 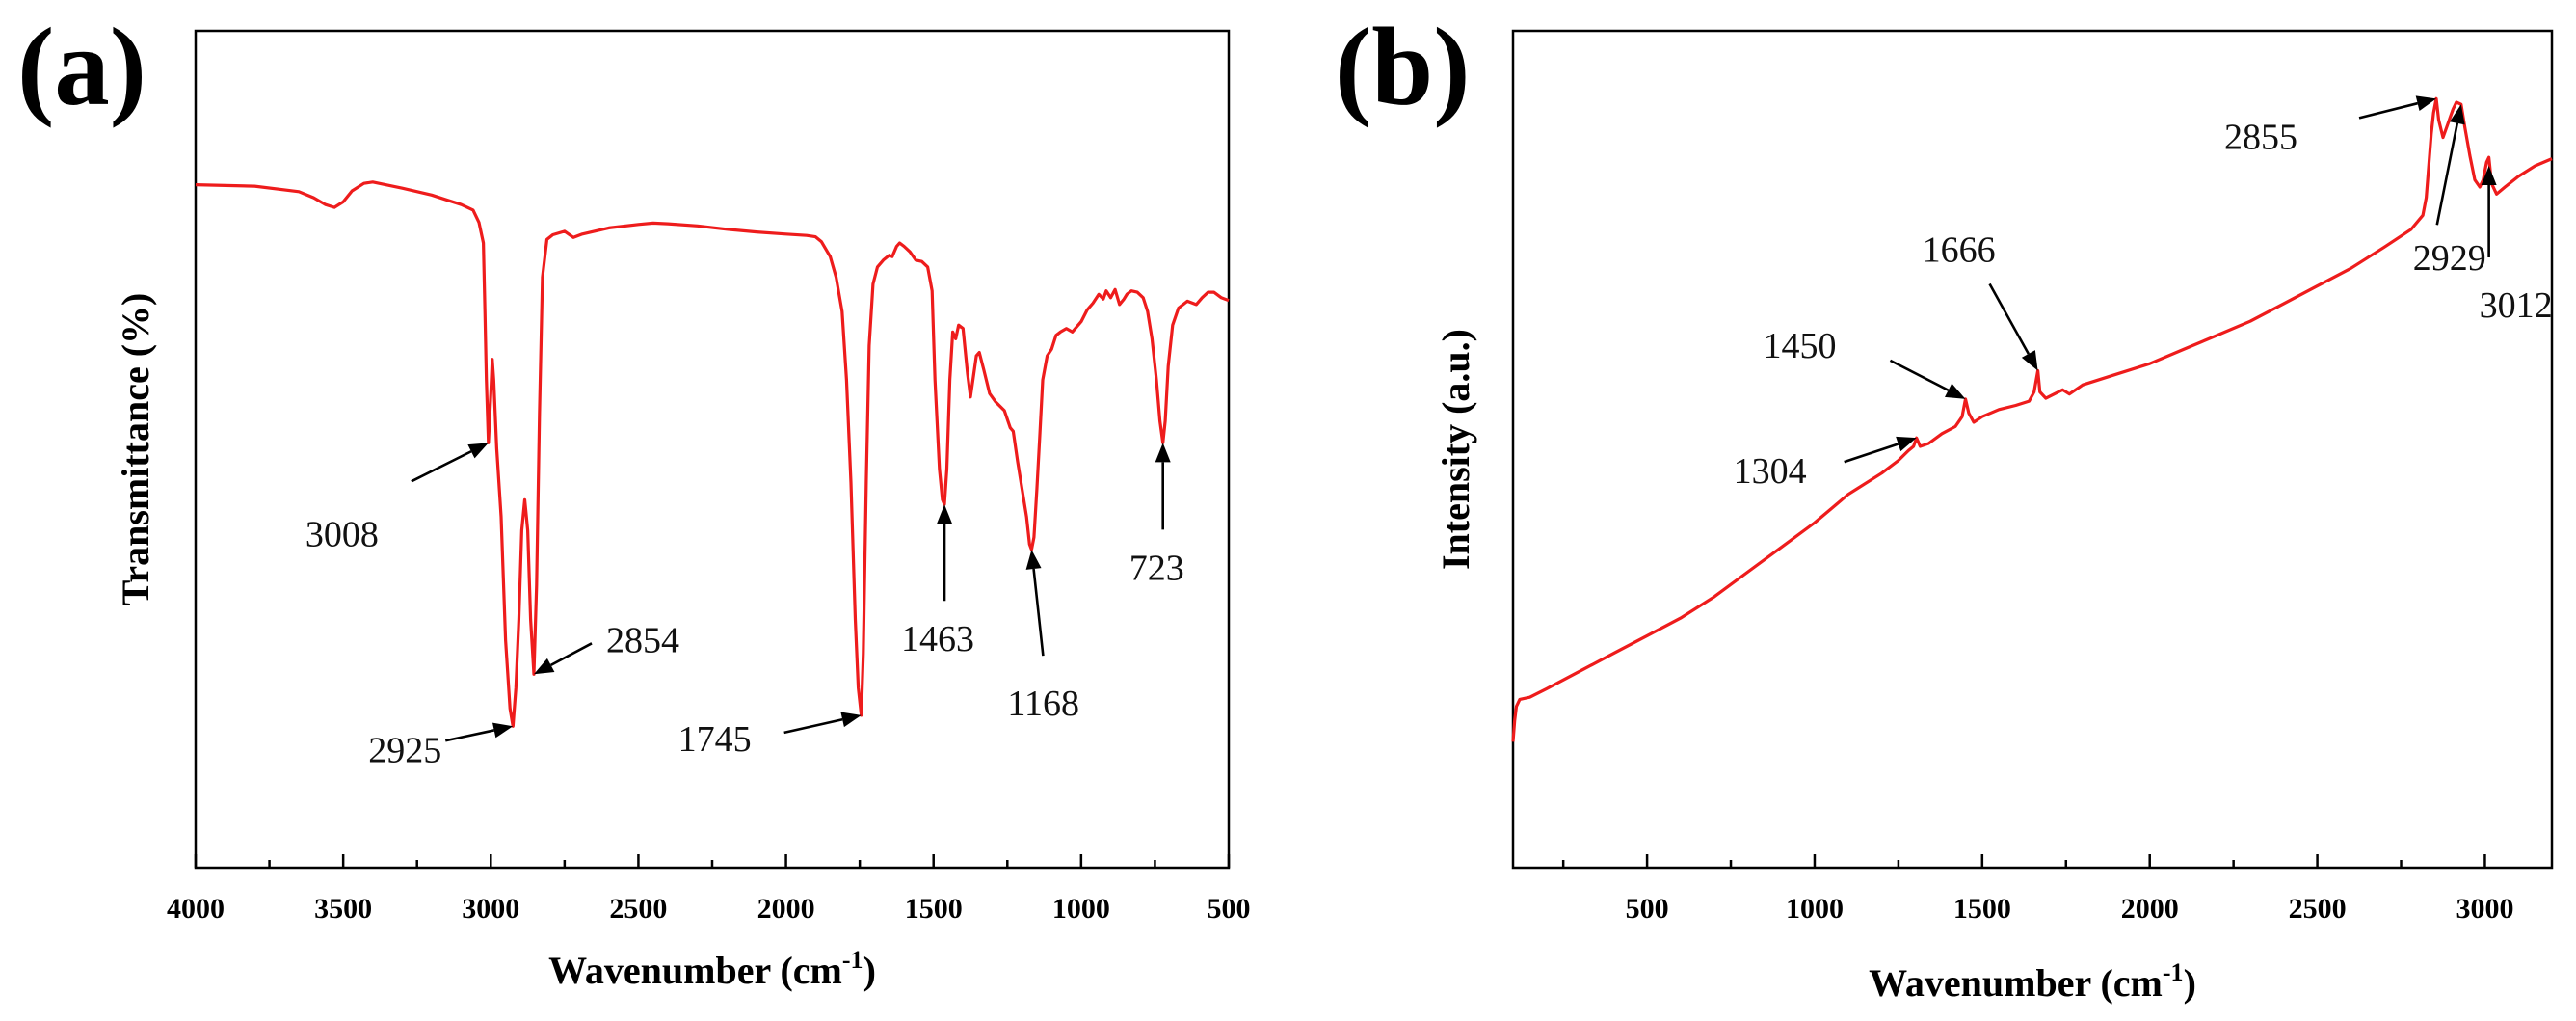 I want to click on panel-b-y-axis-title: Intensity (a.u.), so click(x=1455, y=449).